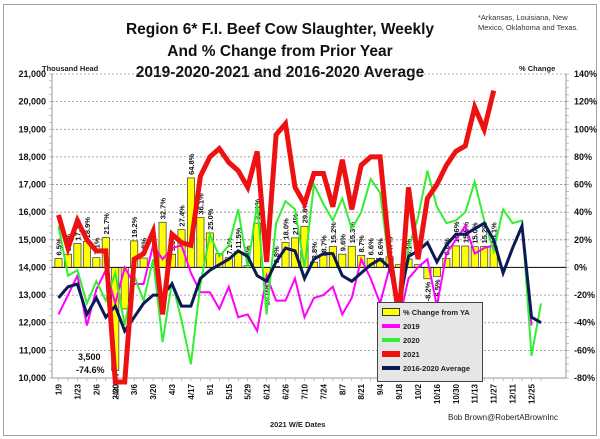 The width and height of the screenshot is (600, 439). I want to click on y-tick-left: 17,000, so click(32, 185).